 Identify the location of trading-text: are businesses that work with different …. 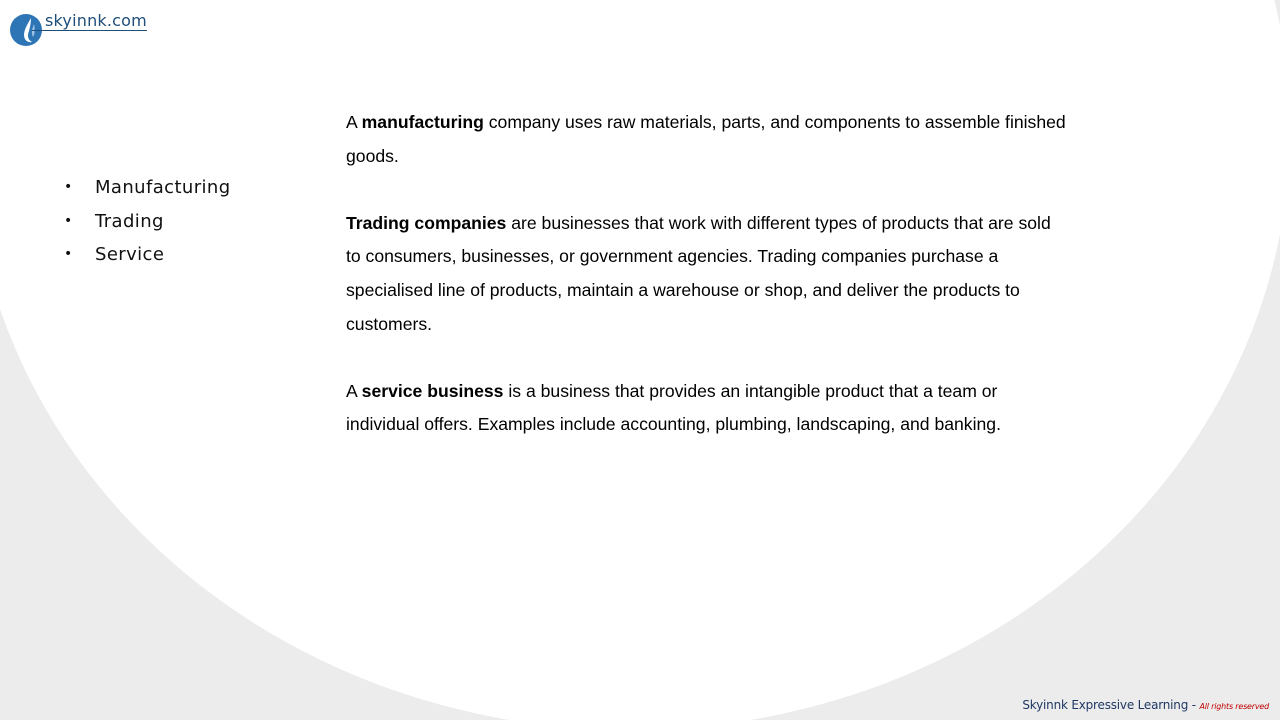
(698, 273).